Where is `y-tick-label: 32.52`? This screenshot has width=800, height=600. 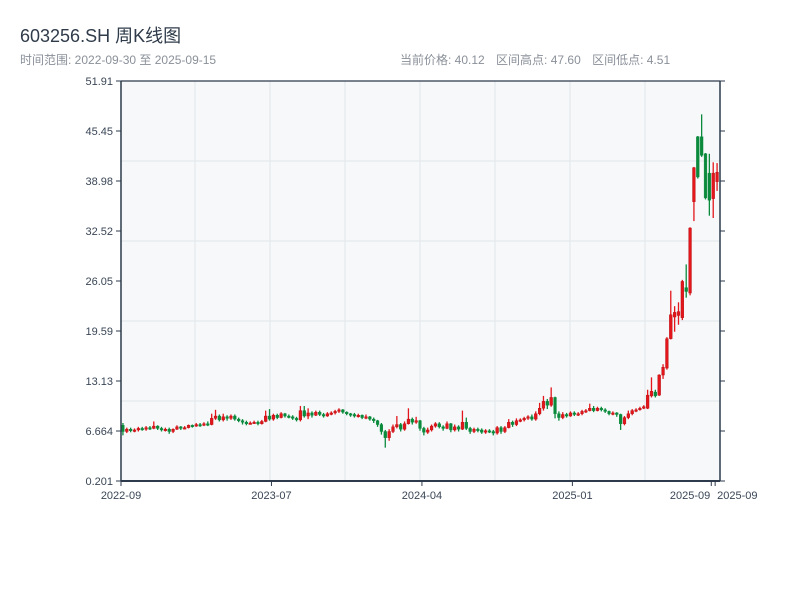 y-tick-label: 32.52 is located at coordinates (99, 232).